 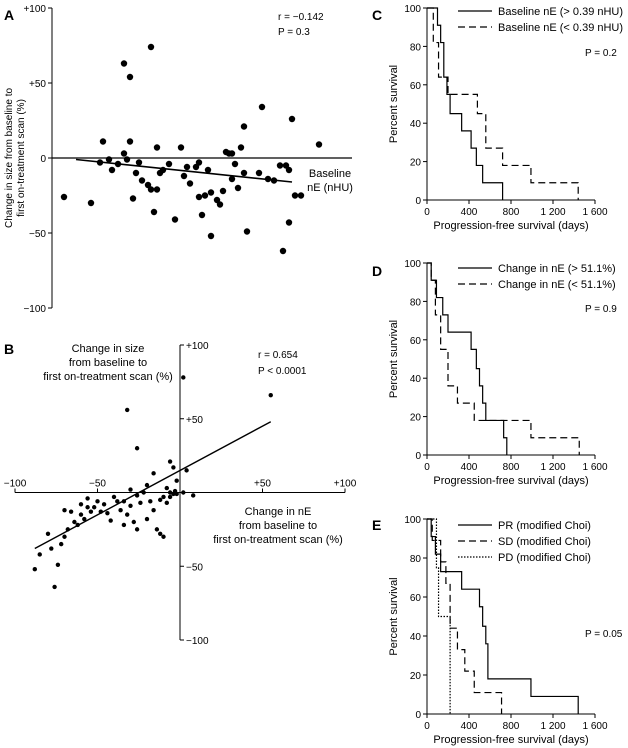 What do you see at coordinates (394, 359) in the screenshot?
I see `y-axis-label: Percent survival` at bounding box center [394, 359].